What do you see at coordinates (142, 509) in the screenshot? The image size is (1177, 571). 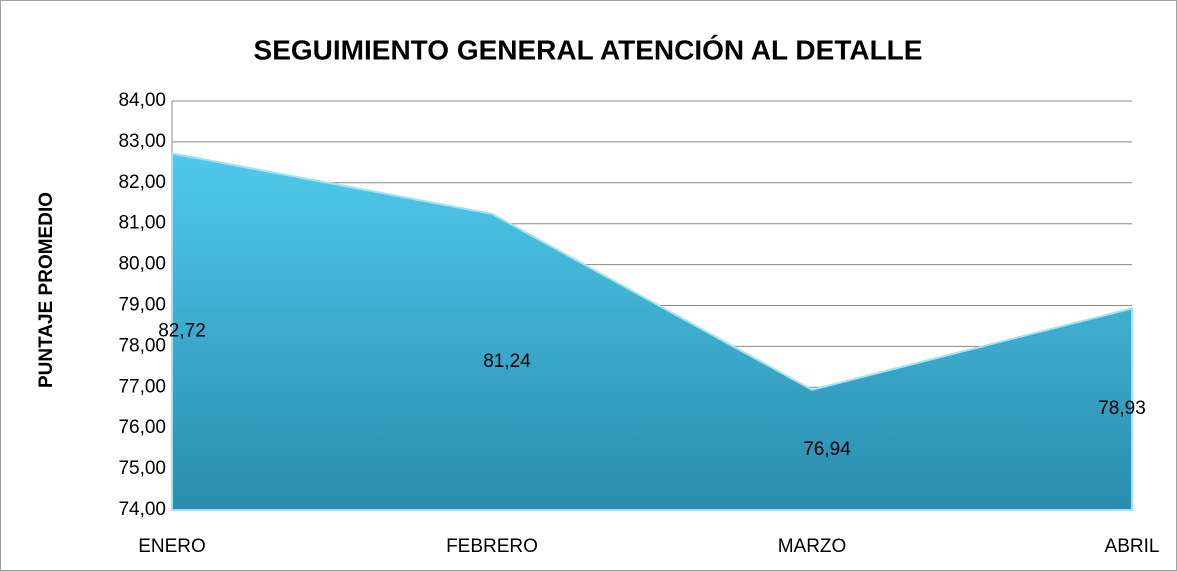 I see `y-tick-label: 74,00` at bounding box center [142, 509].